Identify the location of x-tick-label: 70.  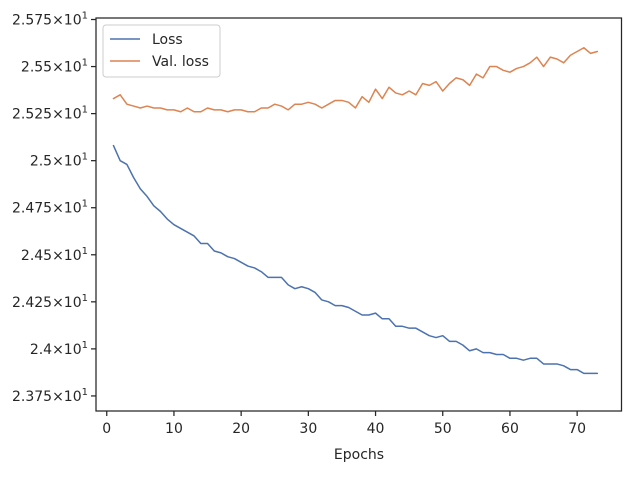
(577, 429).